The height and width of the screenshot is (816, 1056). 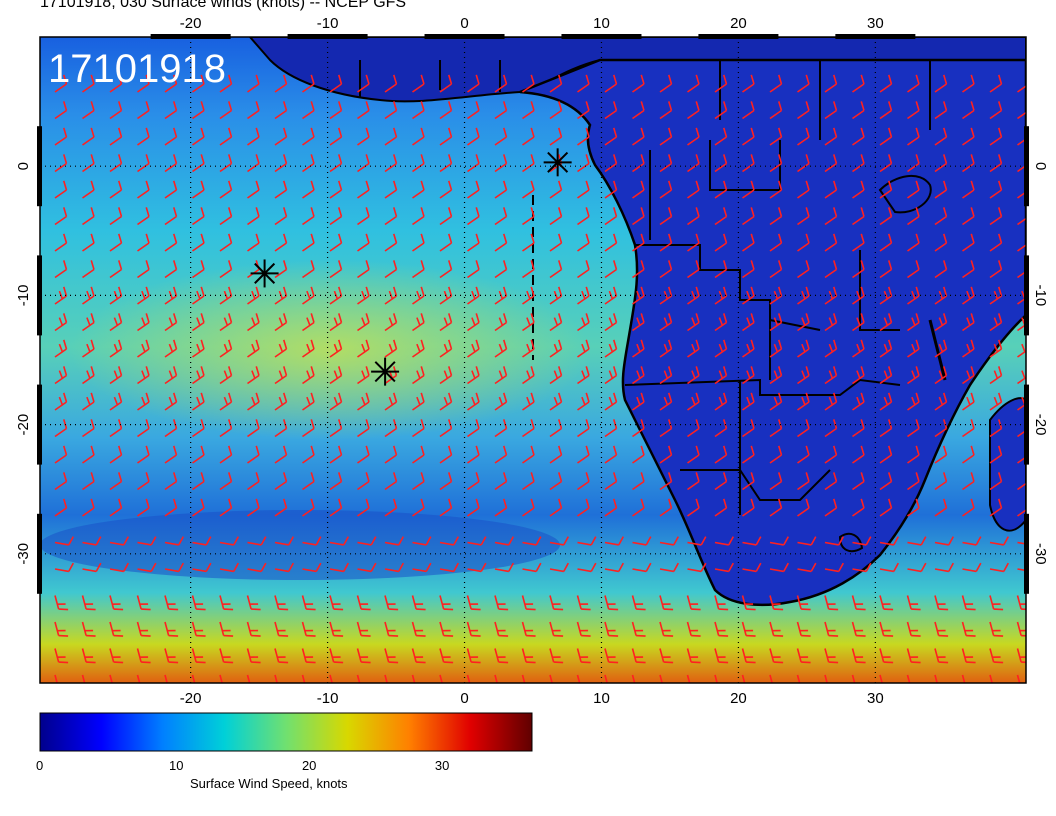 I want to click on lon-tick-label-top: 20, so click(x=738, y=23).